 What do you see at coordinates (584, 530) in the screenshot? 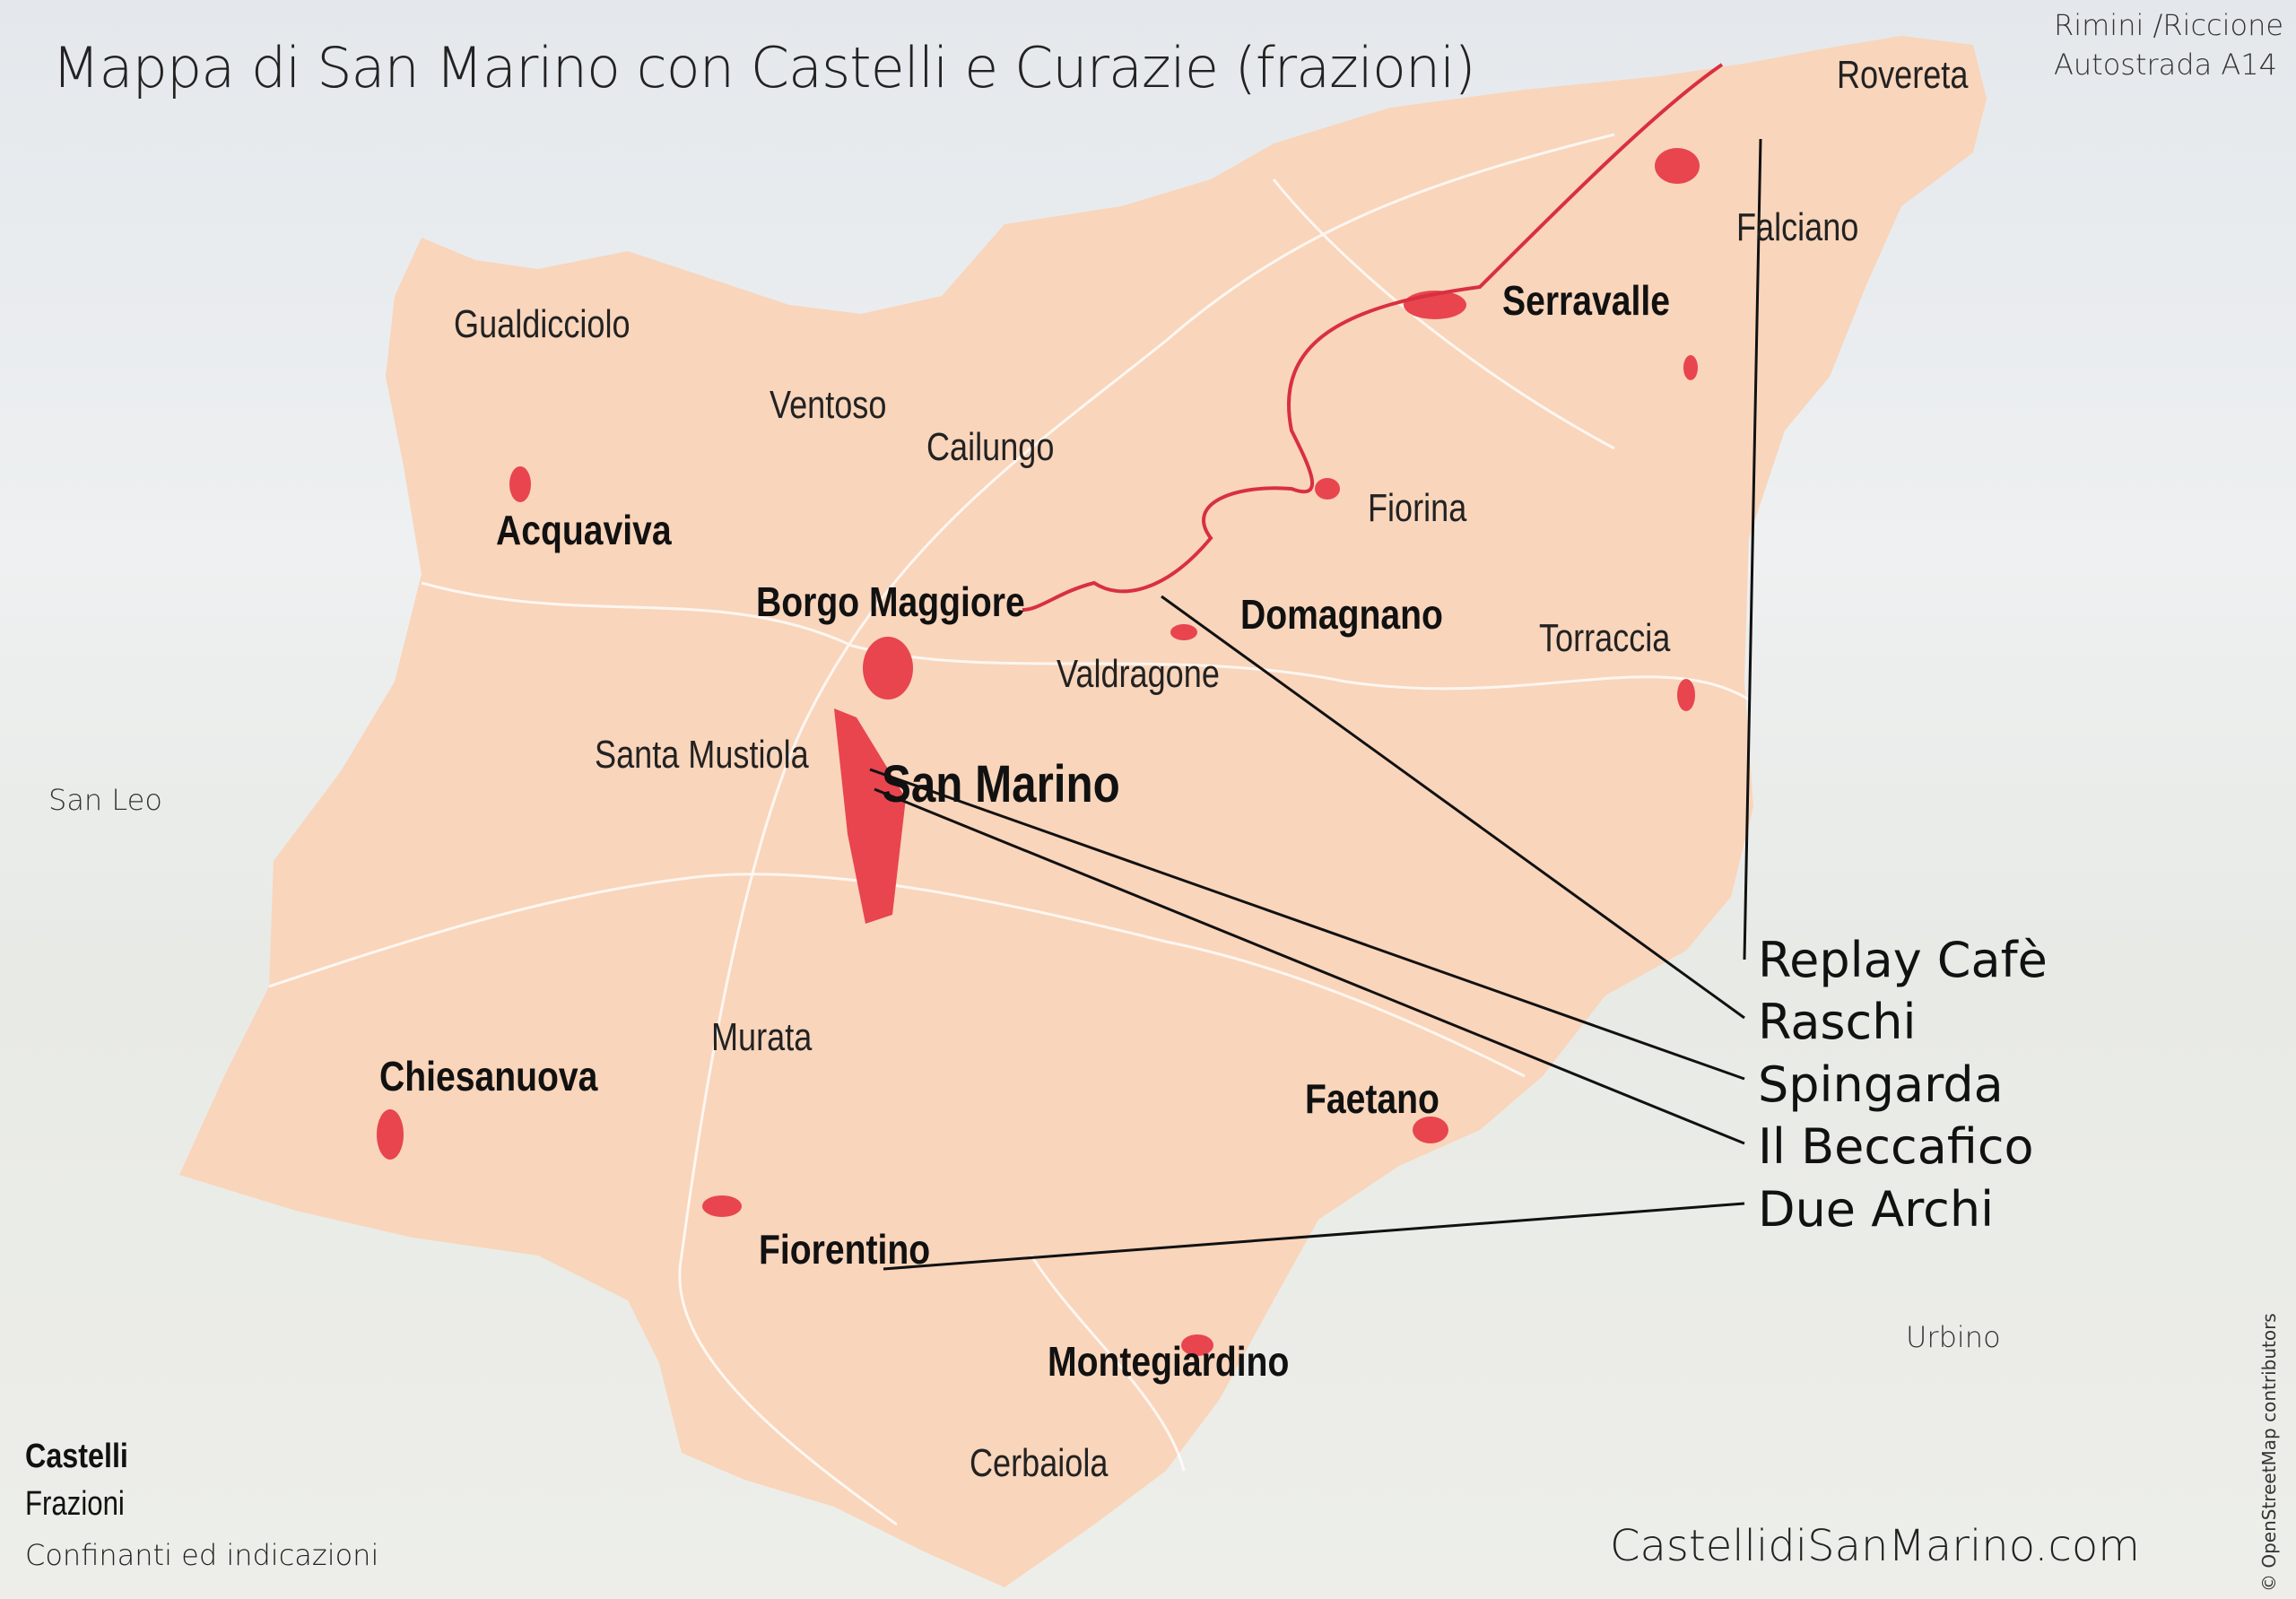
I see `castello-label: Acquaviva` at bounding box center [584, 530].